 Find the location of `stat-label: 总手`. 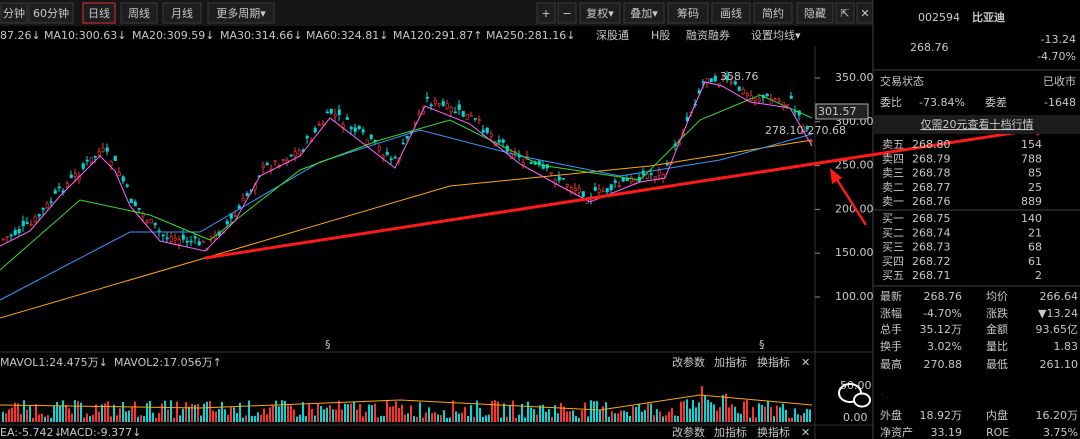

stat-label: 总手 is located at coordinates (891, 329).